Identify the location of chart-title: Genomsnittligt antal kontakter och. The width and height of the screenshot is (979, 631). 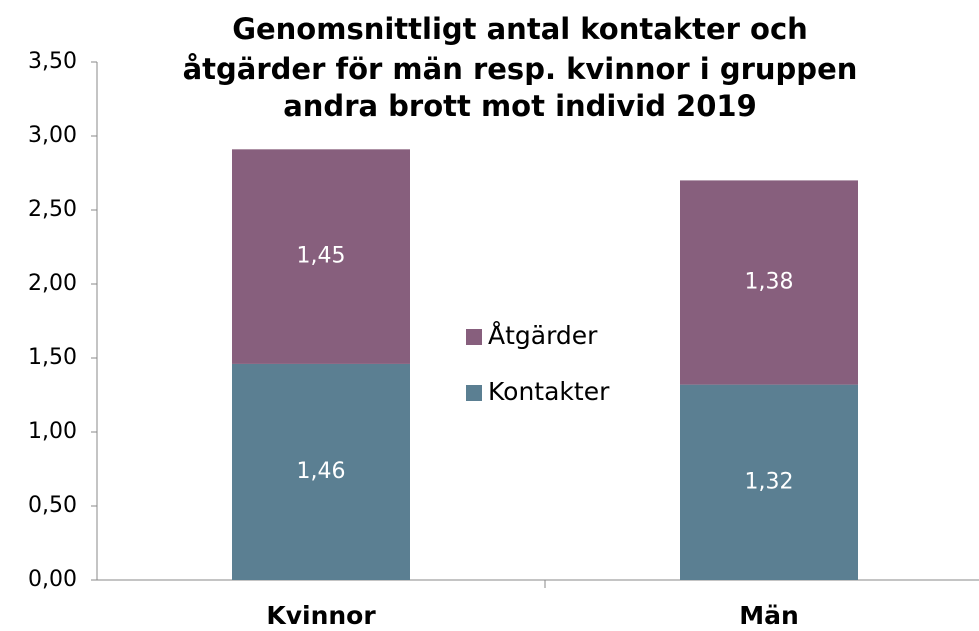
(520, 29).